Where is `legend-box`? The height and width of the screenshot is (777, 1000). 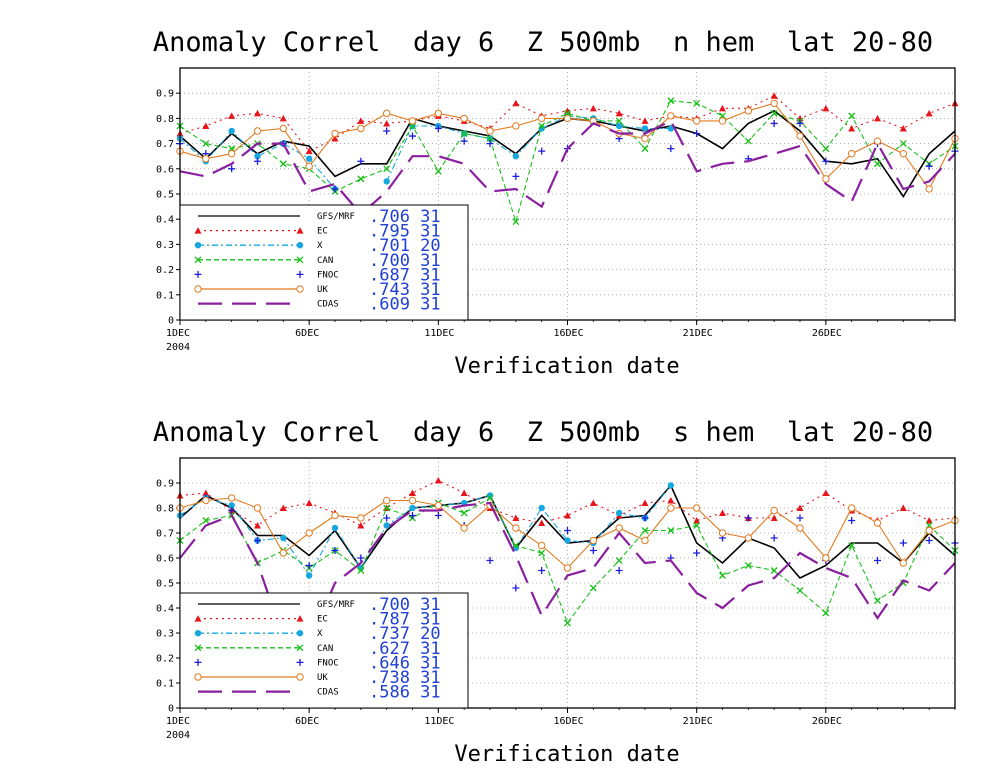 legend-box is located at coordinates (324, 650).